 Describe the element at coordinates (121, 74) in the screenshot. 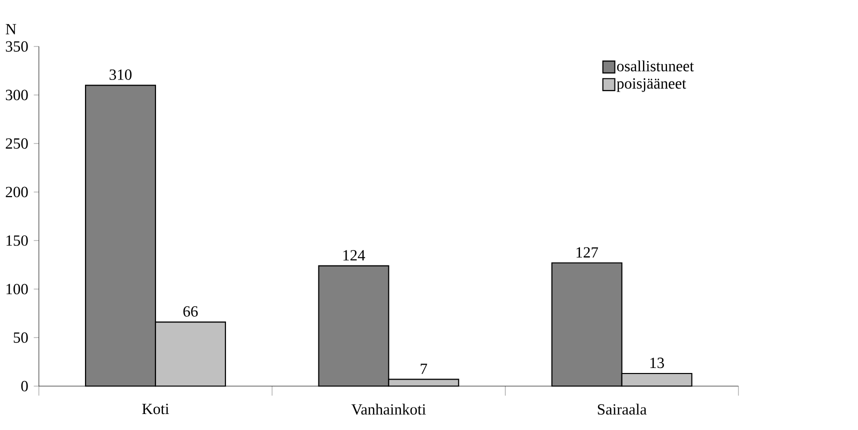

I see `data-label: 310` at that location.